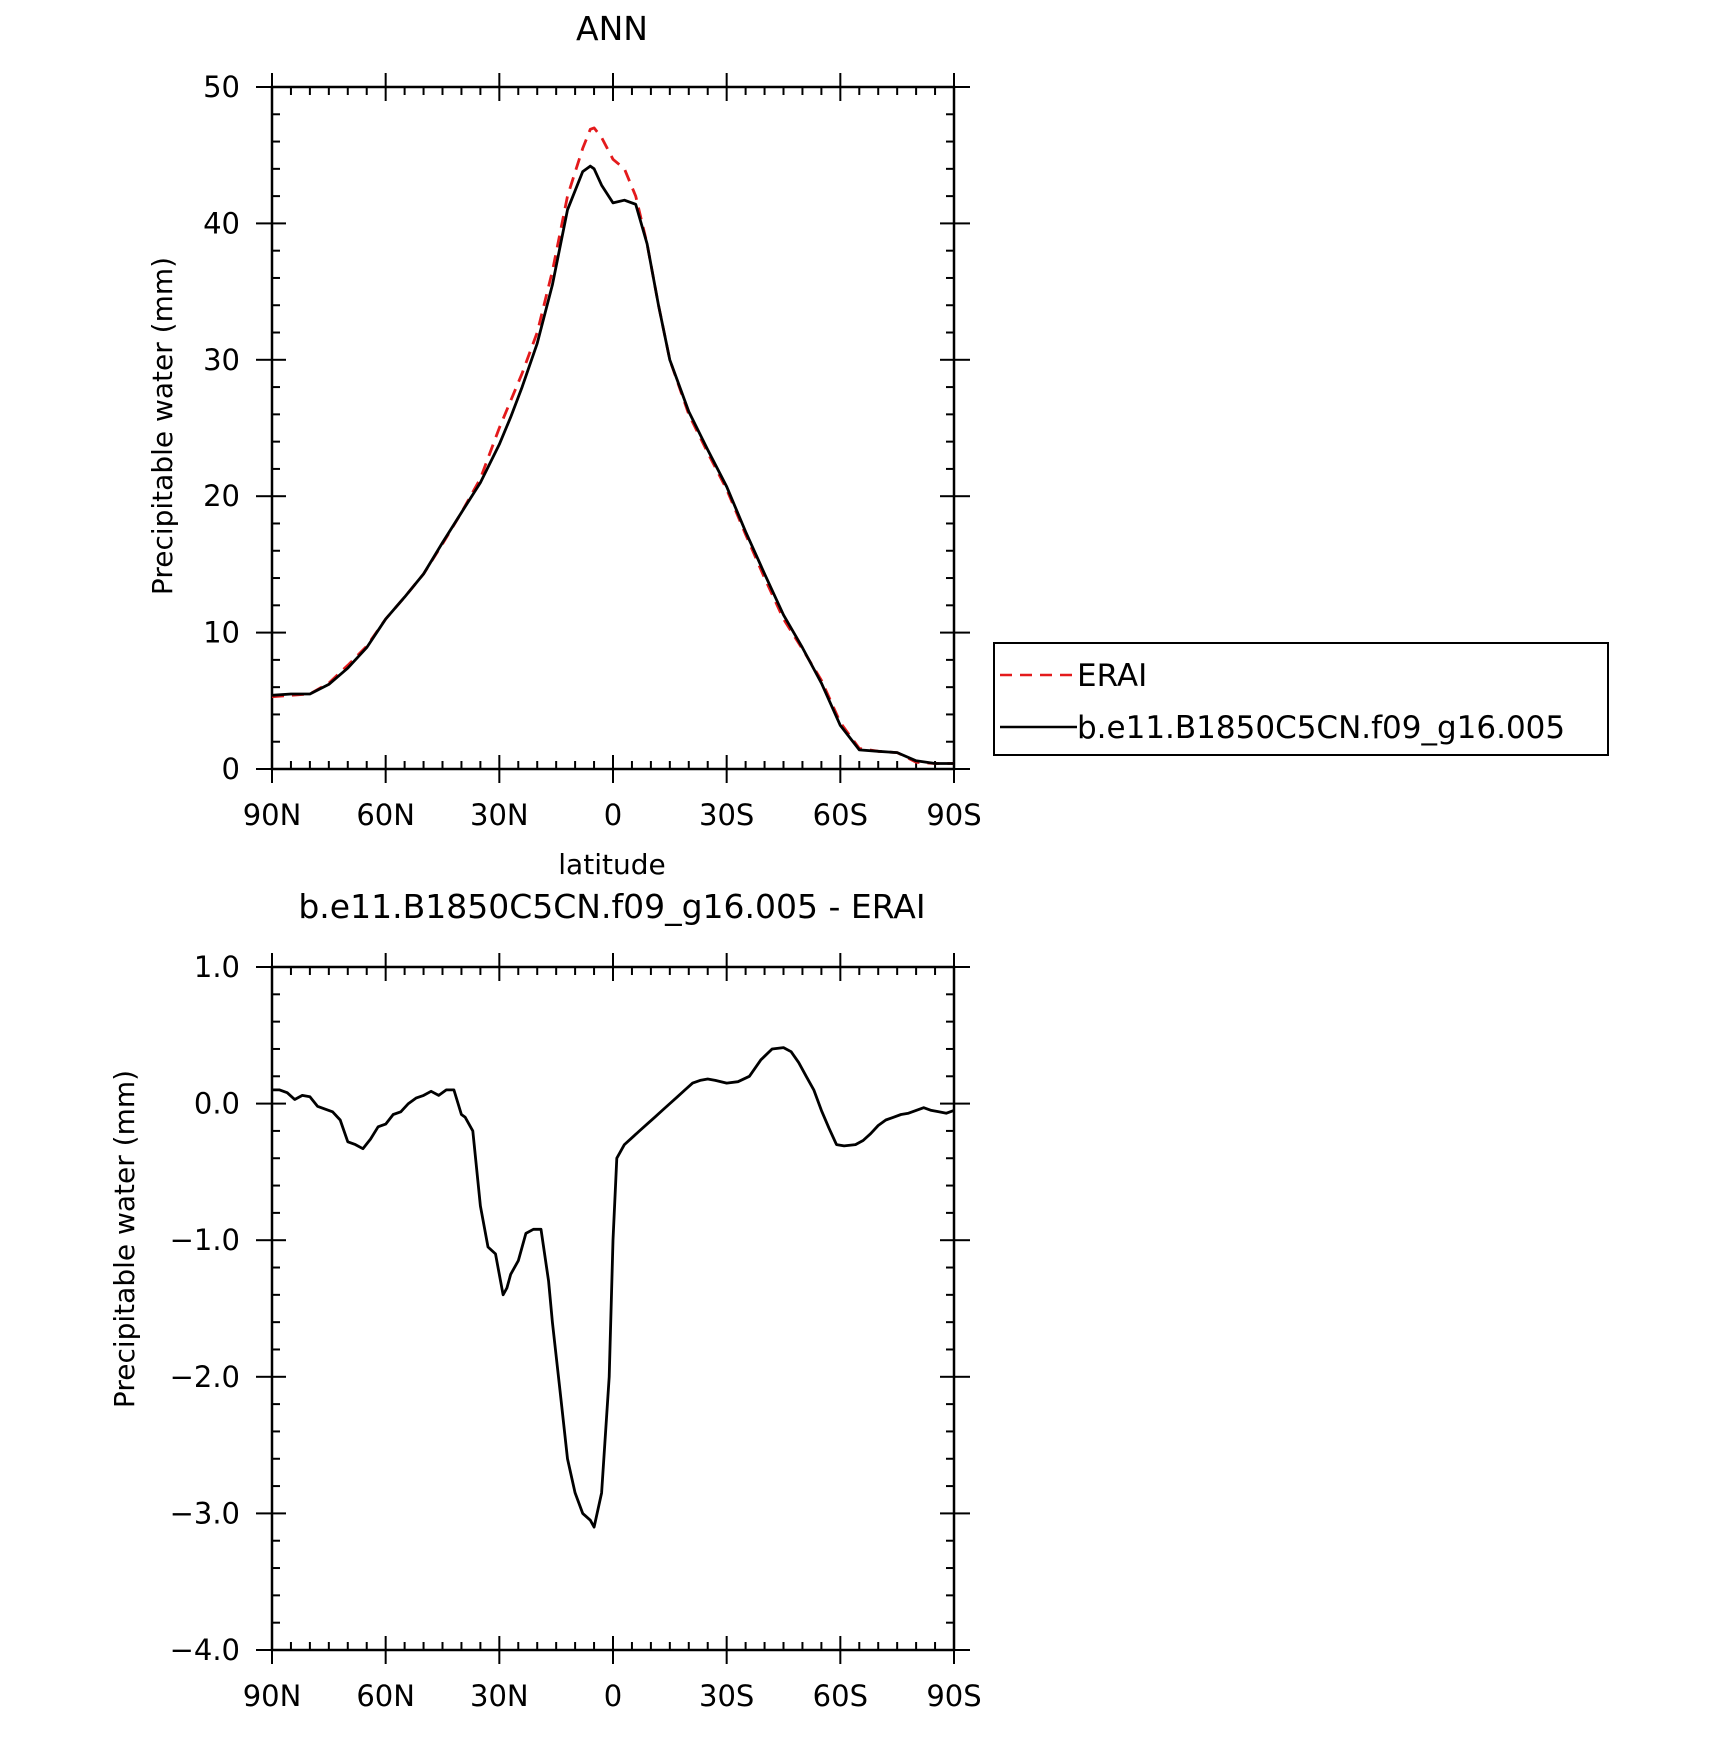 The height and width of the screenshot is (1756, 1710). Describe the element at coordinates (953, 815) in the screenshot. I see `panel-top-x-tick-label: 90S` at that location.